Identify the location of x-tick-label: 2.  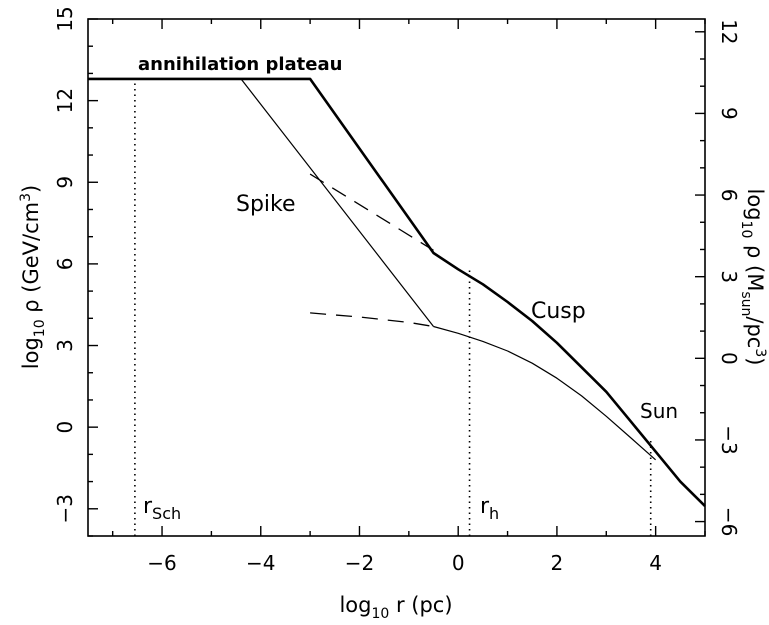
(557, 563).